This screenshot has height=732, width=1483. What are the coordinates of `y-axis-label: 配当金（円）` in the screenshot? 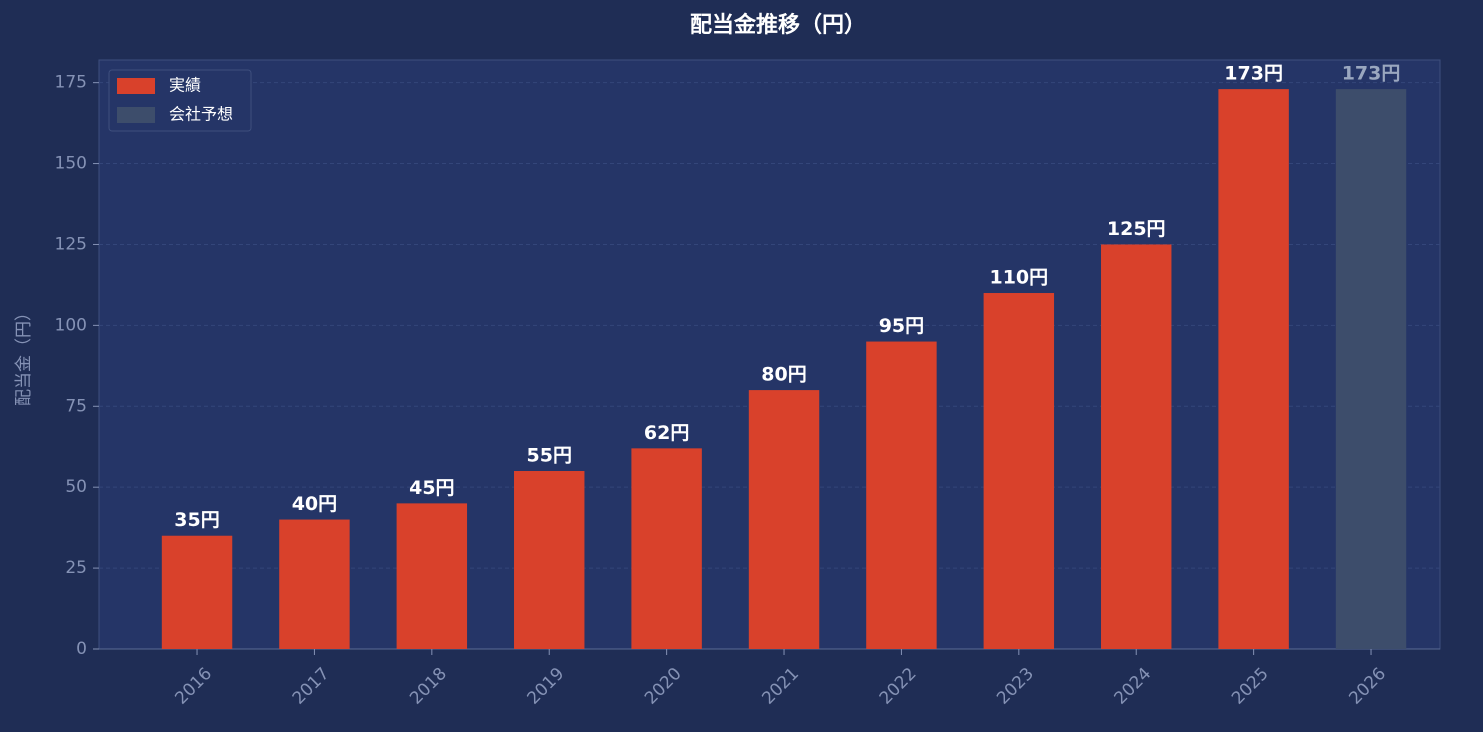 It's located at (24, 355).